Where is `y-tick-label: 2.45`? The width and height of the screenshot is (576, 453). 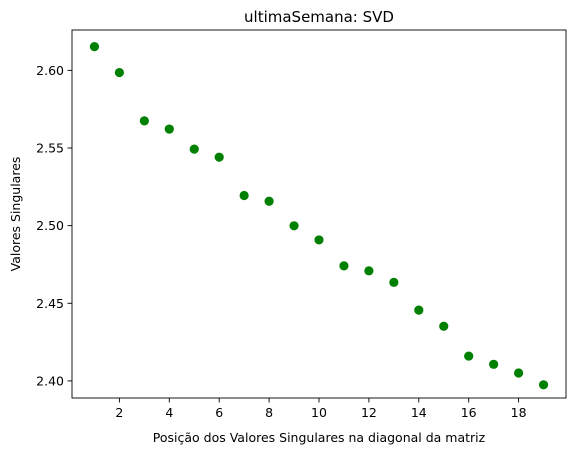 y-tick-label: 2.45 is located at coordinates (50, 303).